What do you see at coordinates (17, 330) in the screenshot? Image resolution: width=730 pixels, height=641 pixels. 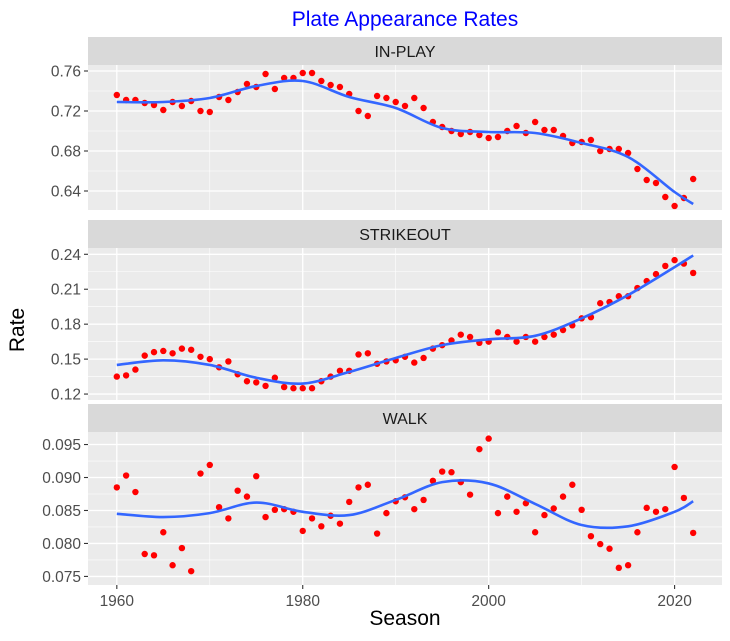 I see `y-axis-label: Rate` at bounding box center [17, 330].